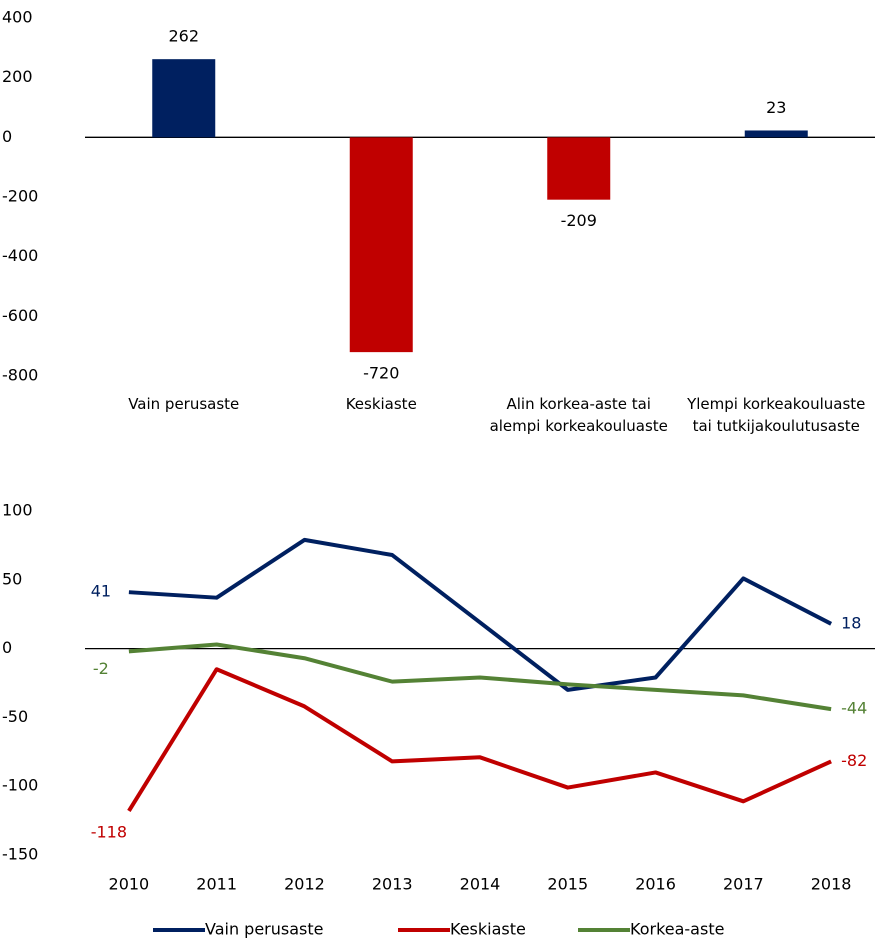 This screenshot has height=947, width=892. Describe the element at coordinates (20, 785) in the screenshot. I see `y-tick-label: -100` at that location.